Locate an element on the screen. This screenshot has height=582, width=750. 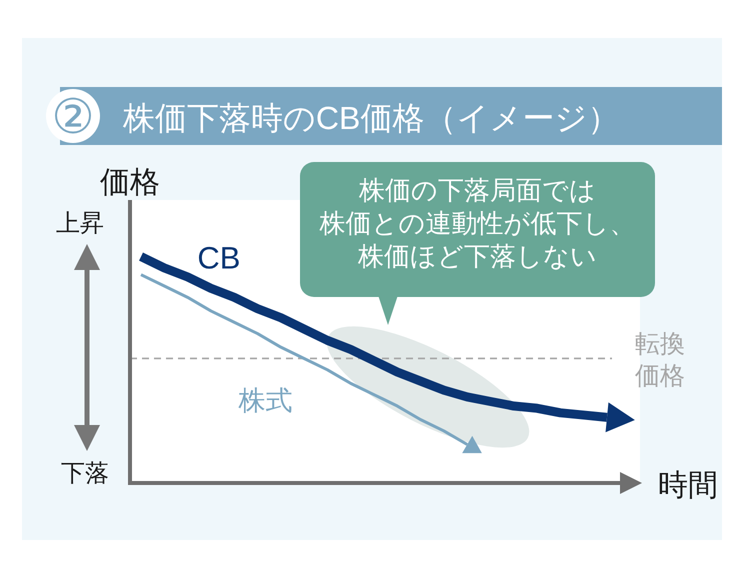
series-label: 株式 is located at coordinates (265, 401).